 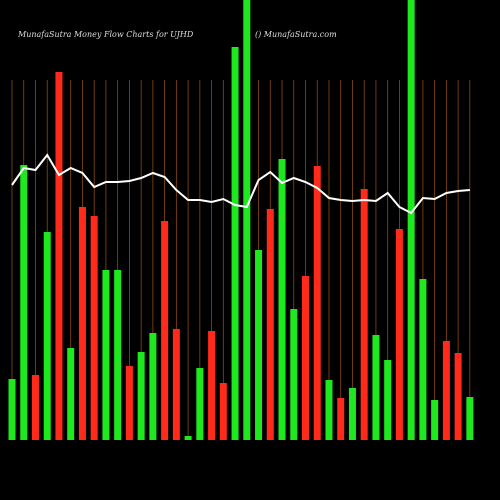 What do you see at coordinates (105, 34) in the screenshot?
I see `chart-title: MunafaSutra Money Flow Charts for UJHD` at bounding box center [105, 34].